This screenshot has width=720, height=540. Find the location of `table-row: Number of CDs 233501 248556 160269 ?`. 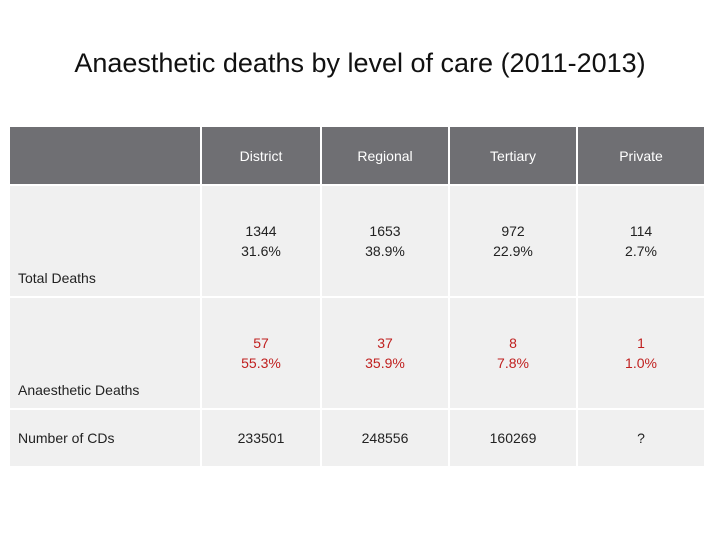

table-row: Number of CDs 233501 248556 160269 ? is located at coordinates (357, 438).